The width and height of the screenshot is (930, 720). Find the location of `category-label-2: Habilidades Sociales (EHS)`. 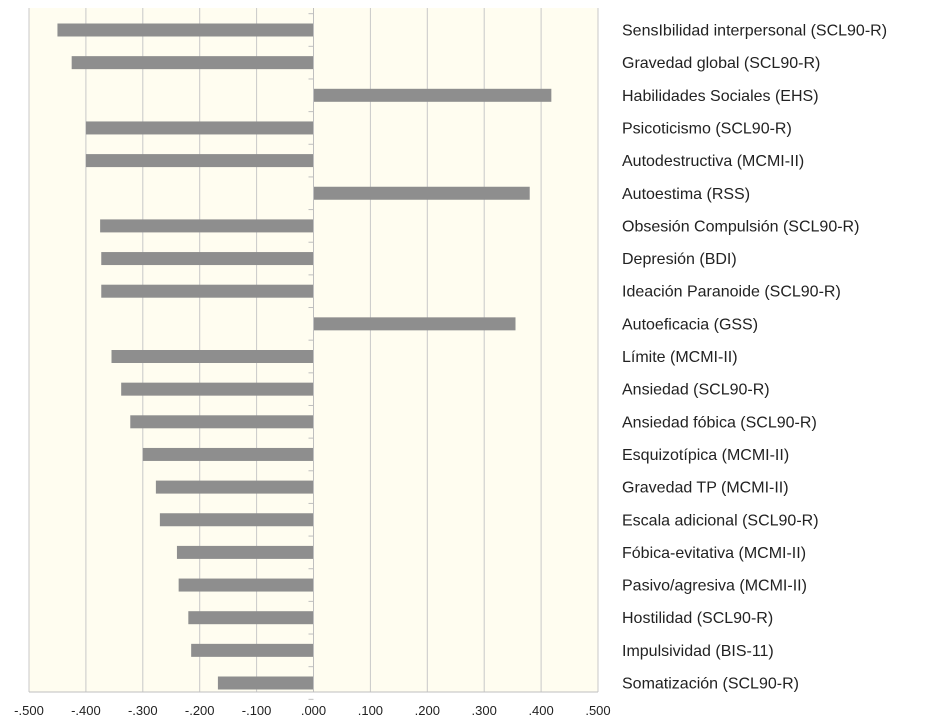

category-label-2: Habilidades Sociales (EHS) is located at coordinates (720, 96).